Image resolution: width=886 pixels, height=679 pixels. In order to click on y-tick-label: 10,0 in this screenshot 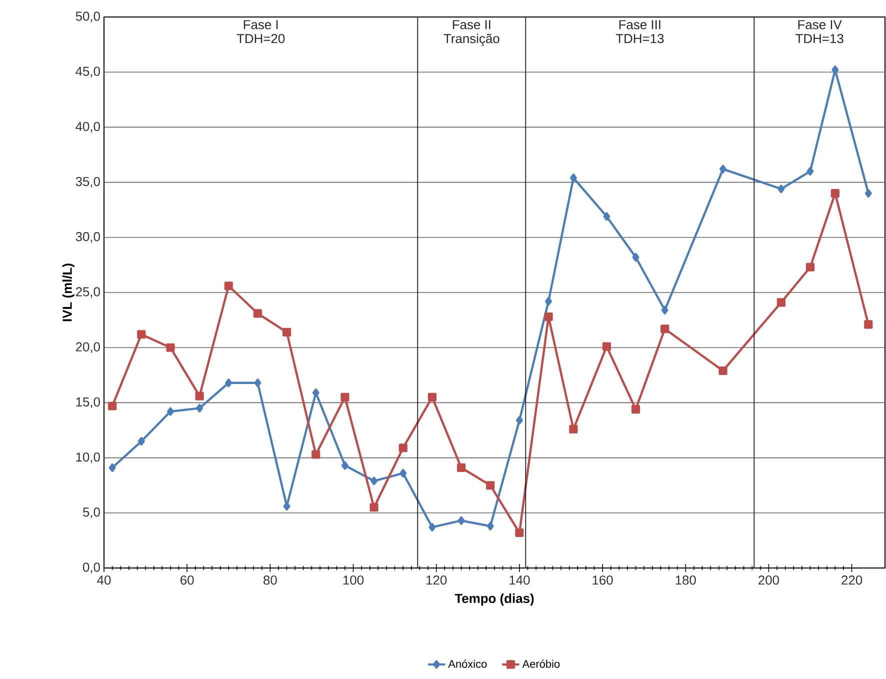, I will do `click(88, 458)`.